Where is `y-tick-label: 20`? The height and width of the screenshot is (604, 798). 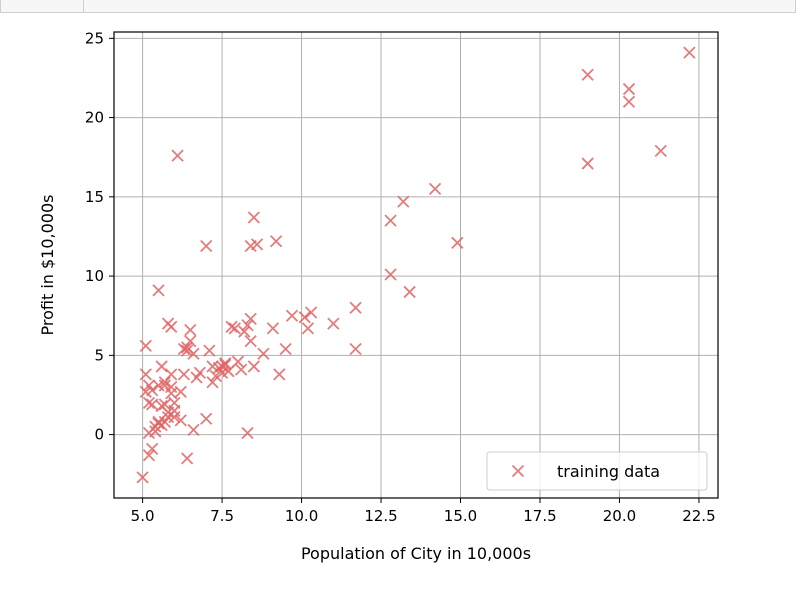
y-tick-label: 20 is located at coordinates (94, 118).